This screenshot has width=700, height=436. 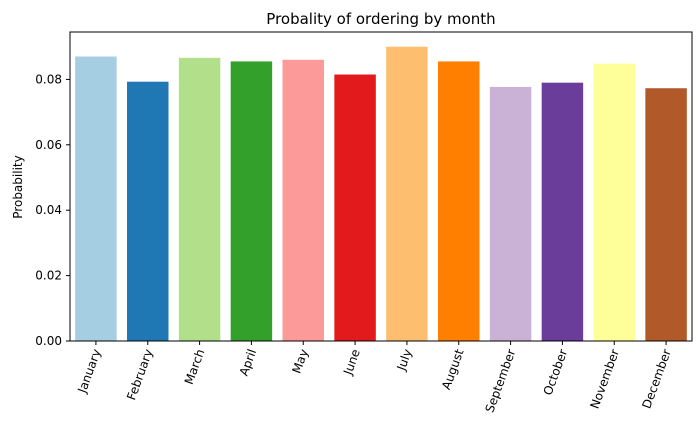 I want to click on bar-september, so click(x=510, y=214).